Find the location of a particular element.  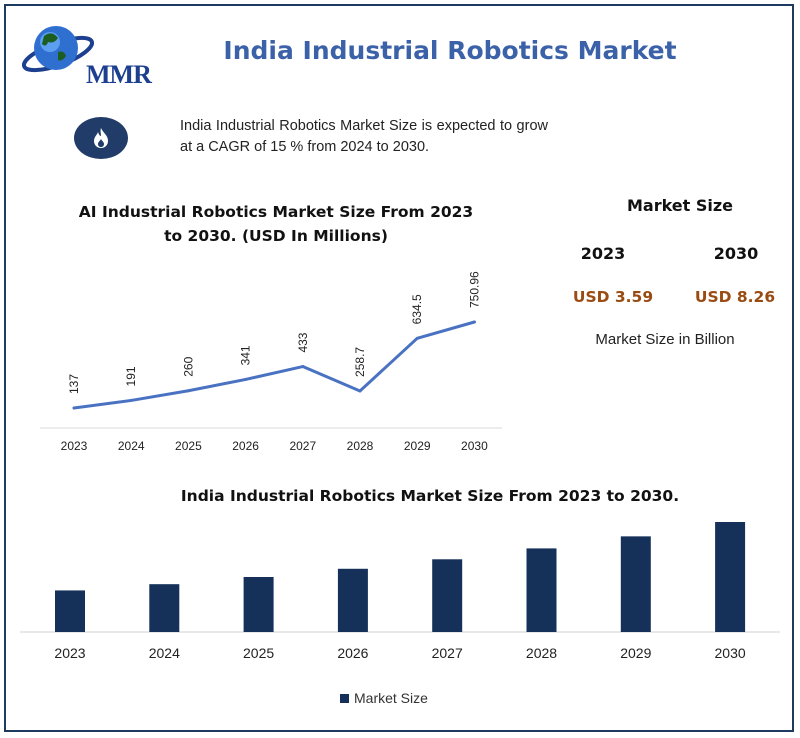

line-data-label: 750.96 is located at coordinates (474, 289).